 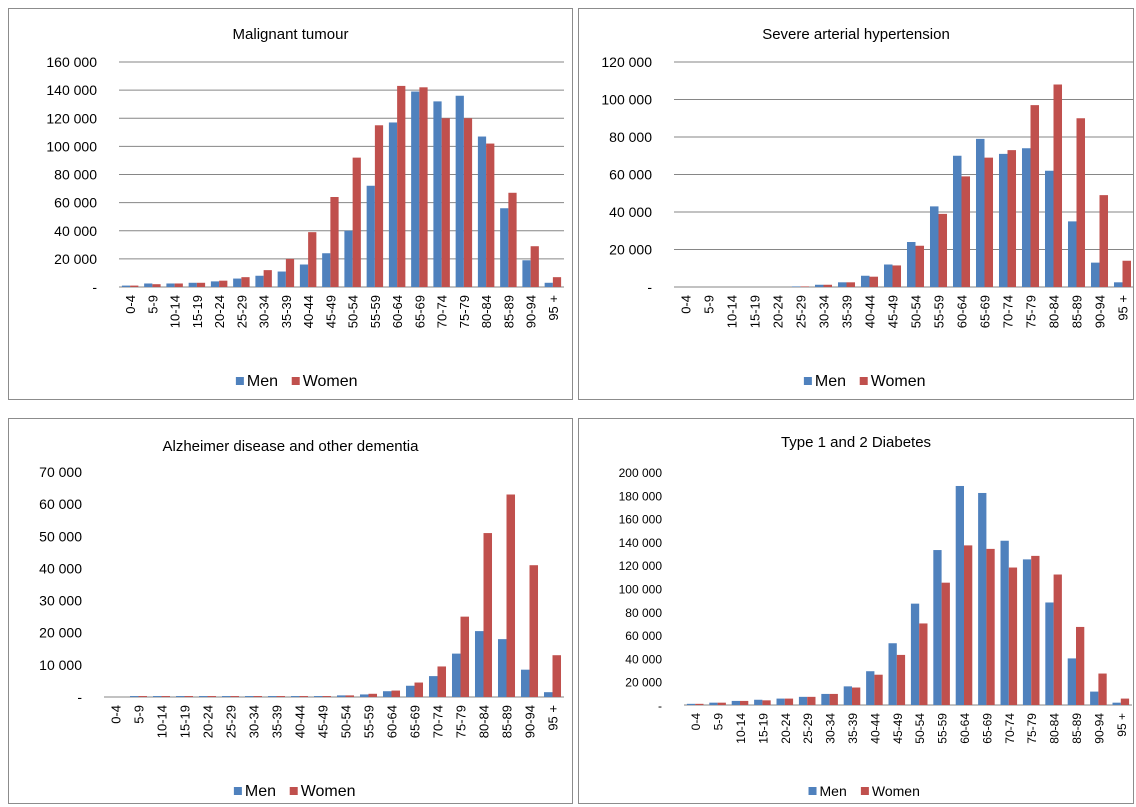 I want to click on legend-label-men: Men, so click(x=833, y=791).